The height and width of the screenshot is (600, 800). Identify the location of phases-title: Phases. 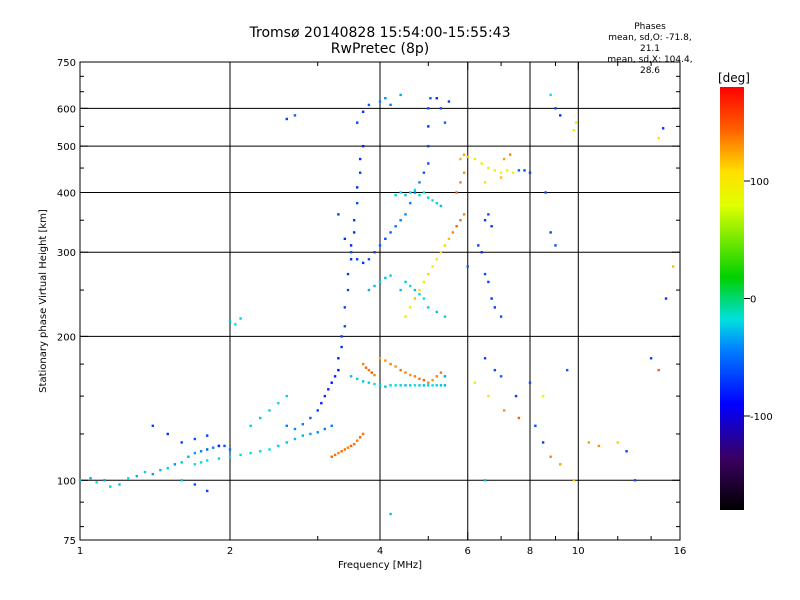
(650, 27).